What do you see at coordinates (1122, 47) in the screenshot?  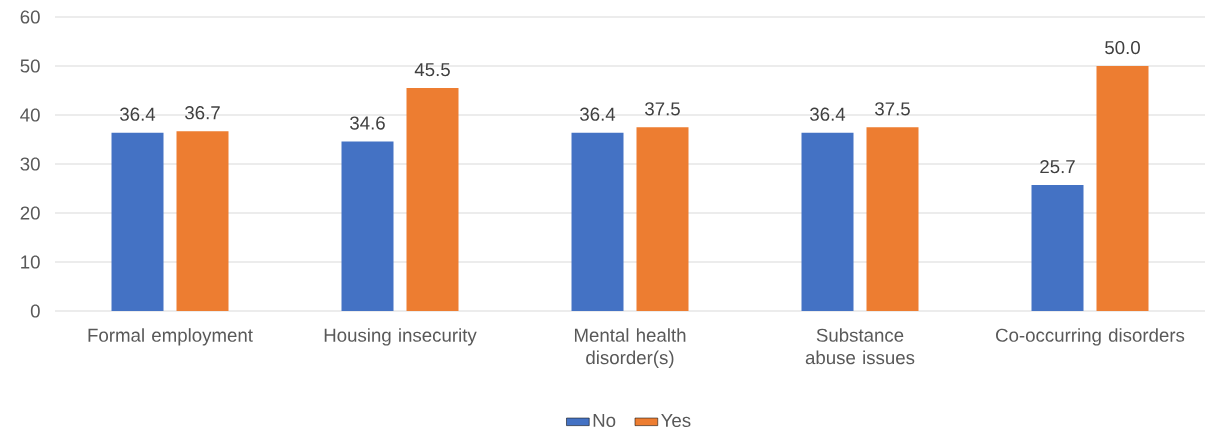 I see `data-label: 50.0` at bounding box center [1122, 47].